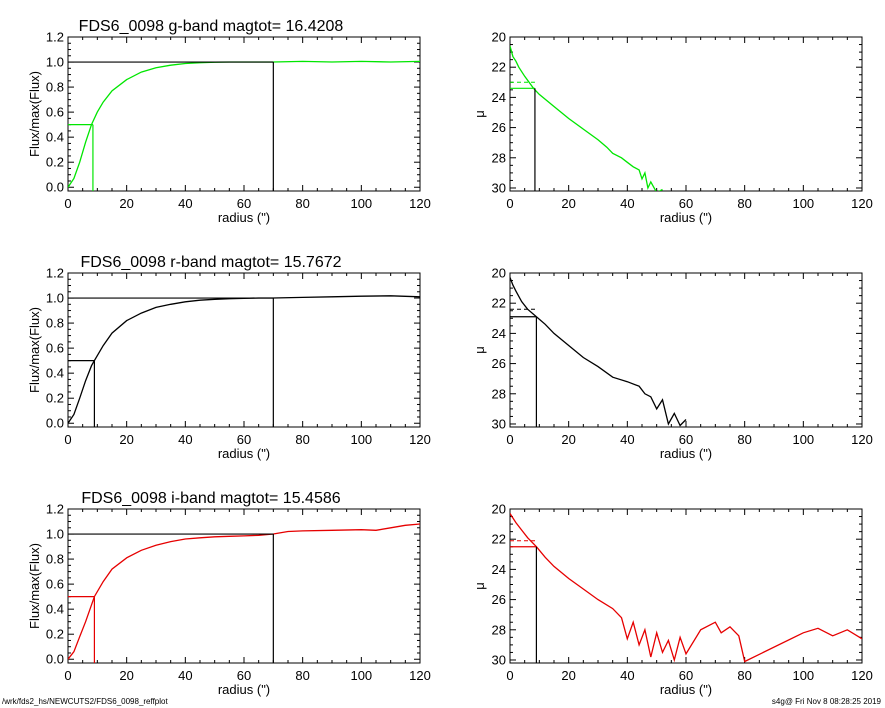 This screenshot has width=885, height=708. Describe the element at coordinates (210, 498) in the screenshot. I see `chart-title: FDS6_0098 i-band magtot= 15.4586` at that location.